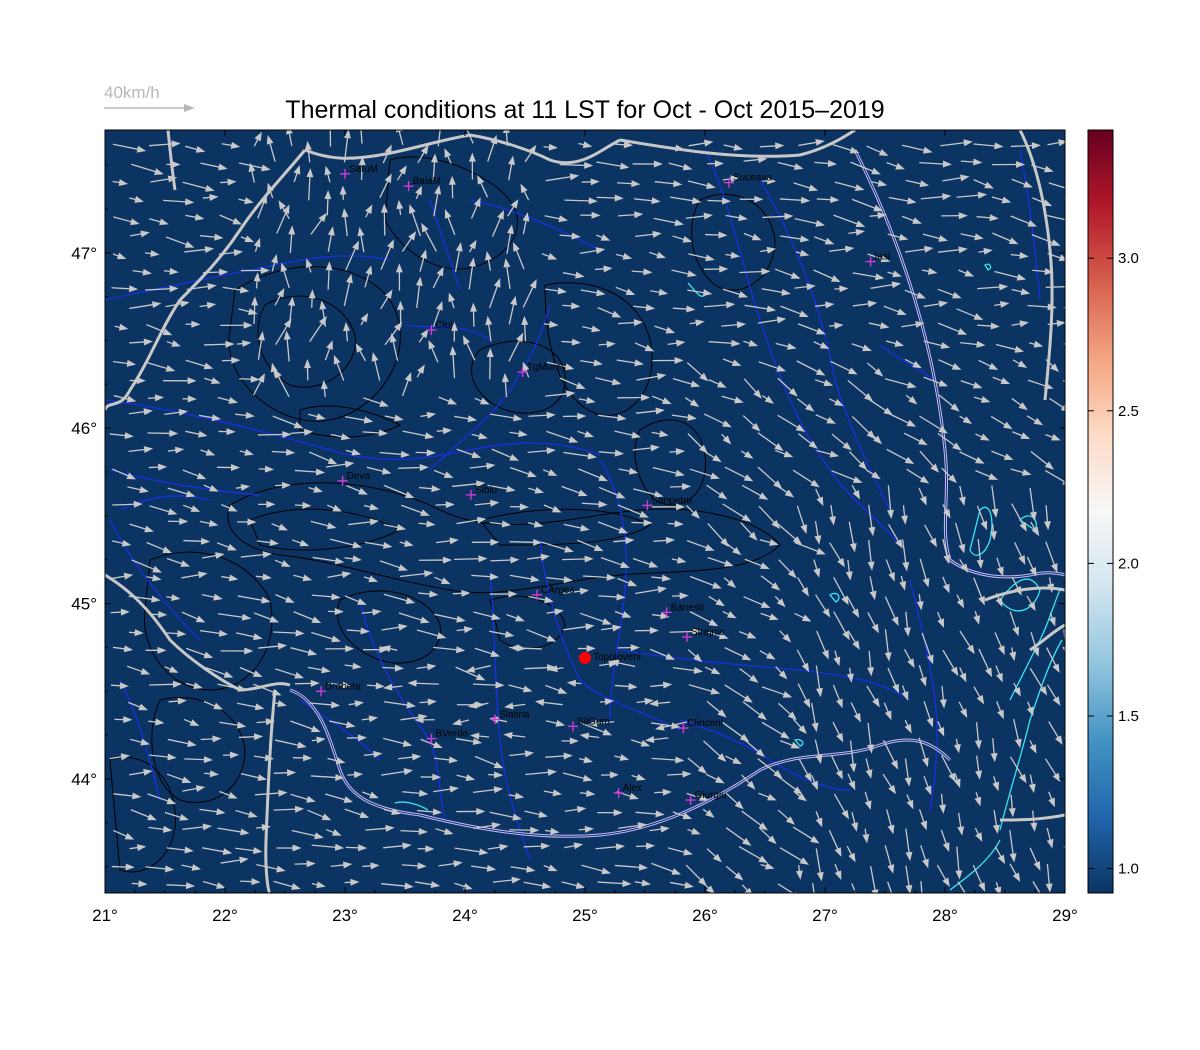  What do you see at coordinates (700, 726) in the screenshot?
I see `station-clinceni: Clinceni` at bounding box center [700, 726].